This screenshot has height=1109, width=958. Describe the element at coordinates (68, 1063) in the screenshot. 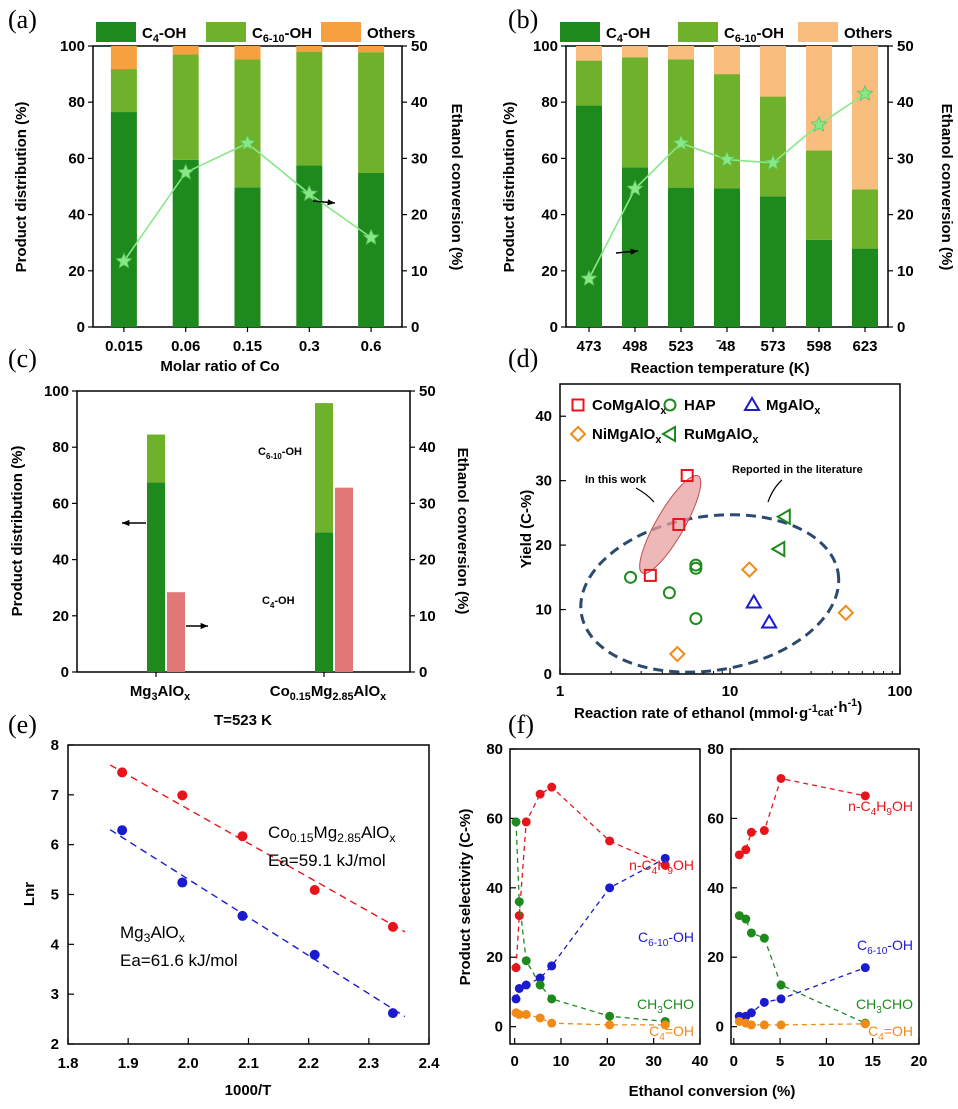

I see `x-tick-label: 1.8` at that location.